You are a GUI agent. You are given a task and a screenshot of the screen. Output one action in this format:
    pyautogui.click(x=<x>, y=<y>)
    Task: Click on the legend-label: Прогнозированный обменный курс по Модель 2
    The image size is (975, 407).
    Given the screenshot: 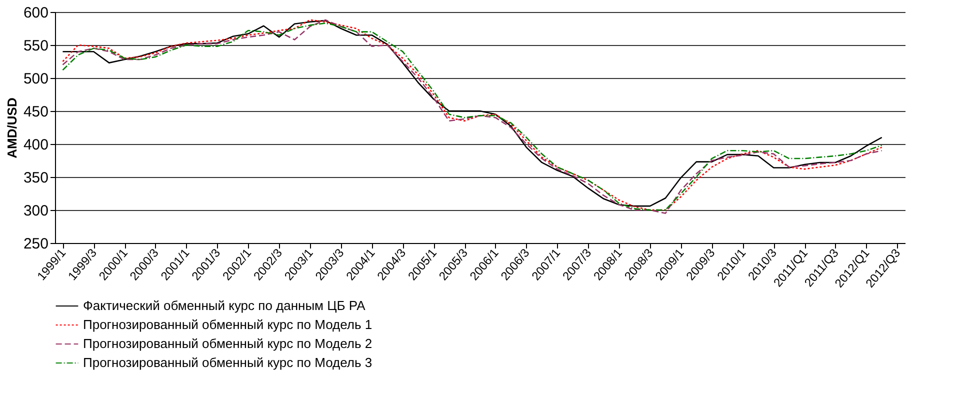 What is the action you would take?
    pyautogui.click(x=227, y=343)
    